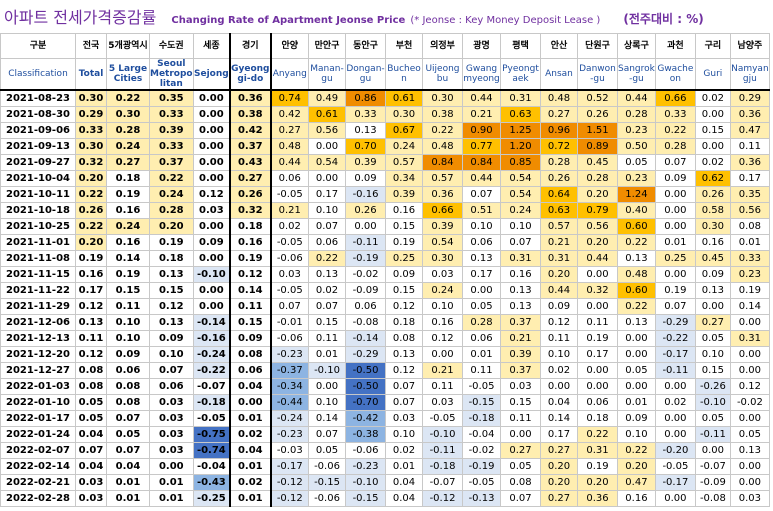 This screenshot has height=511, width=773. What do you see at coordinates (38, 434) in the screenshot?
I see `row-date: 2022-01-24` at bounding box center [38, 434].